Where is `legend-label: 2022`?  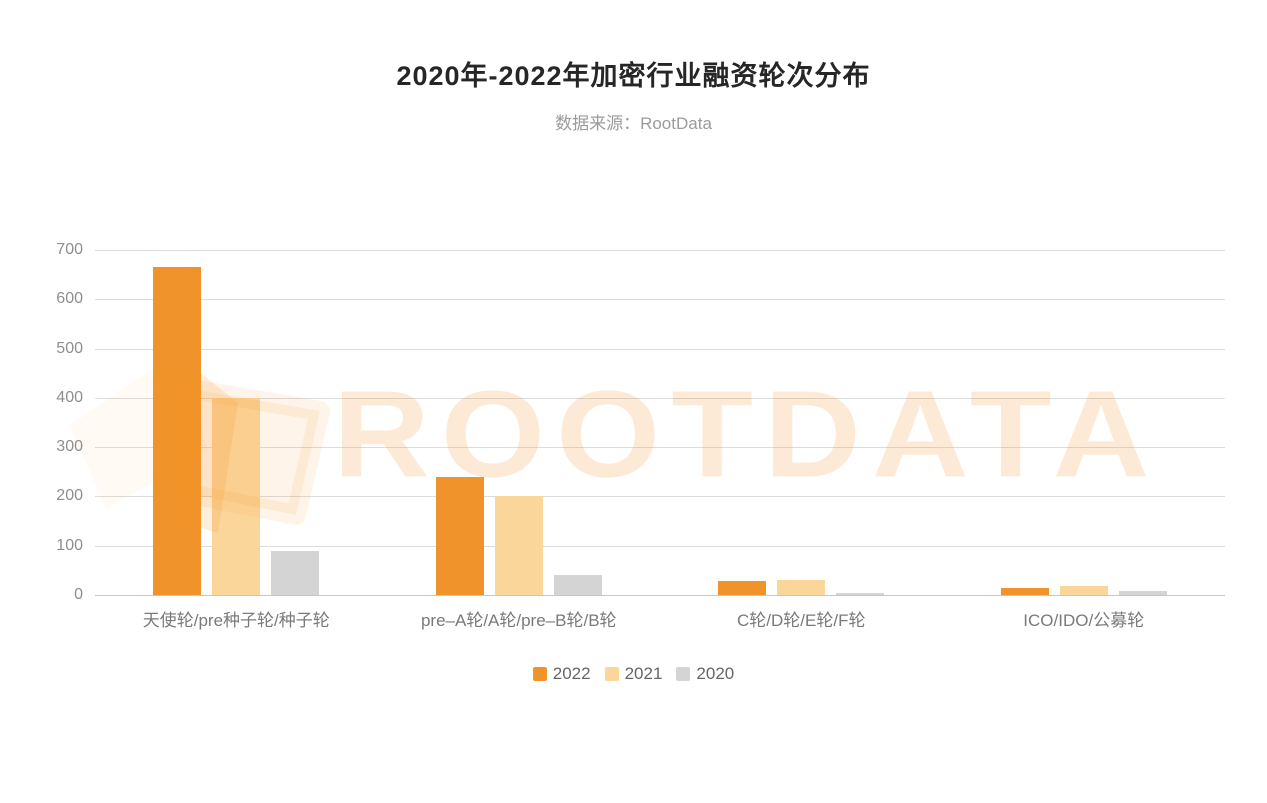 legend-label: 2022 is located at coordinates (571, 673).